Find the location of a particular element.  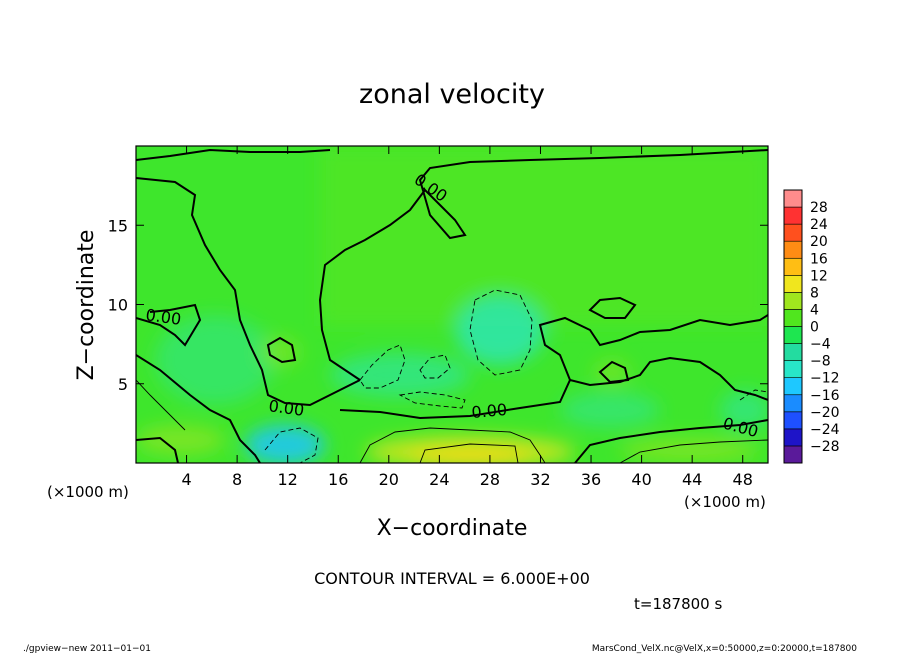

colorbar-label: −12 is located at coordinates (825, 379).